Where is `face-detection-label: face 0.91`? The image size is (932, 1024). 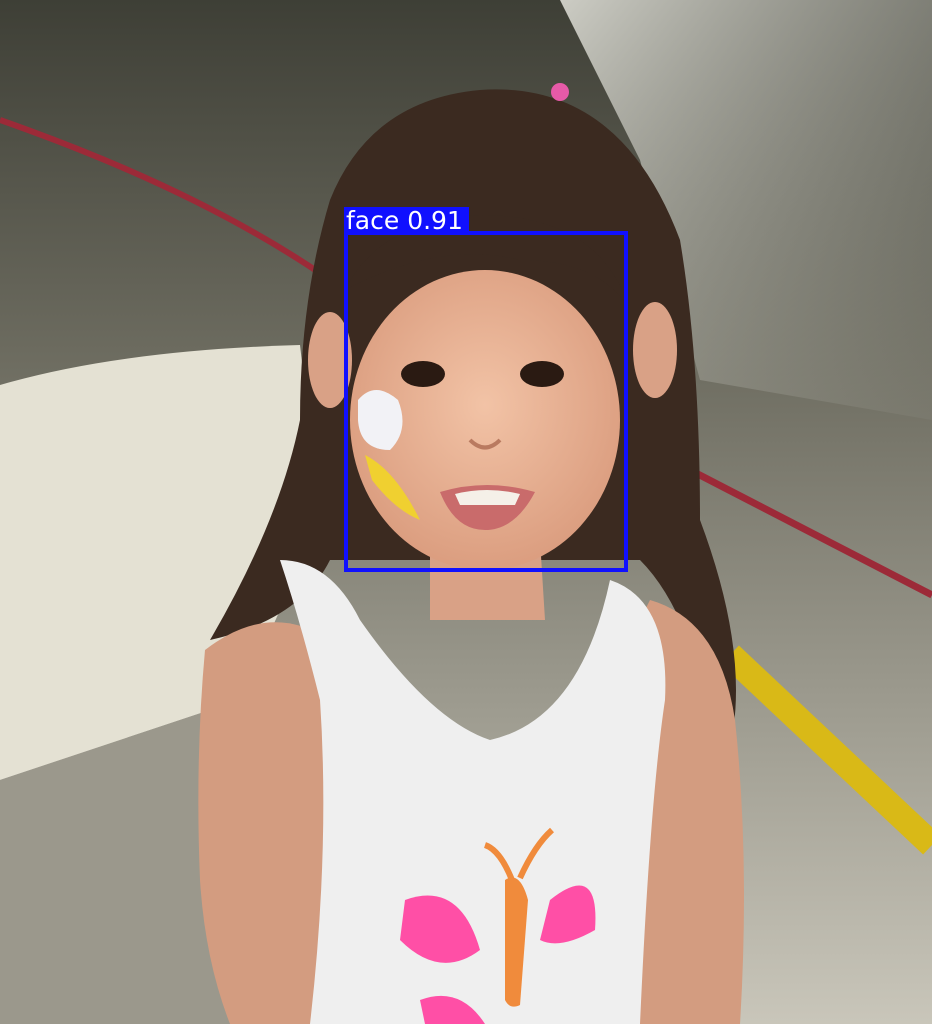
face-detection-label: face 0.91 is located at coordinates (406, 220).